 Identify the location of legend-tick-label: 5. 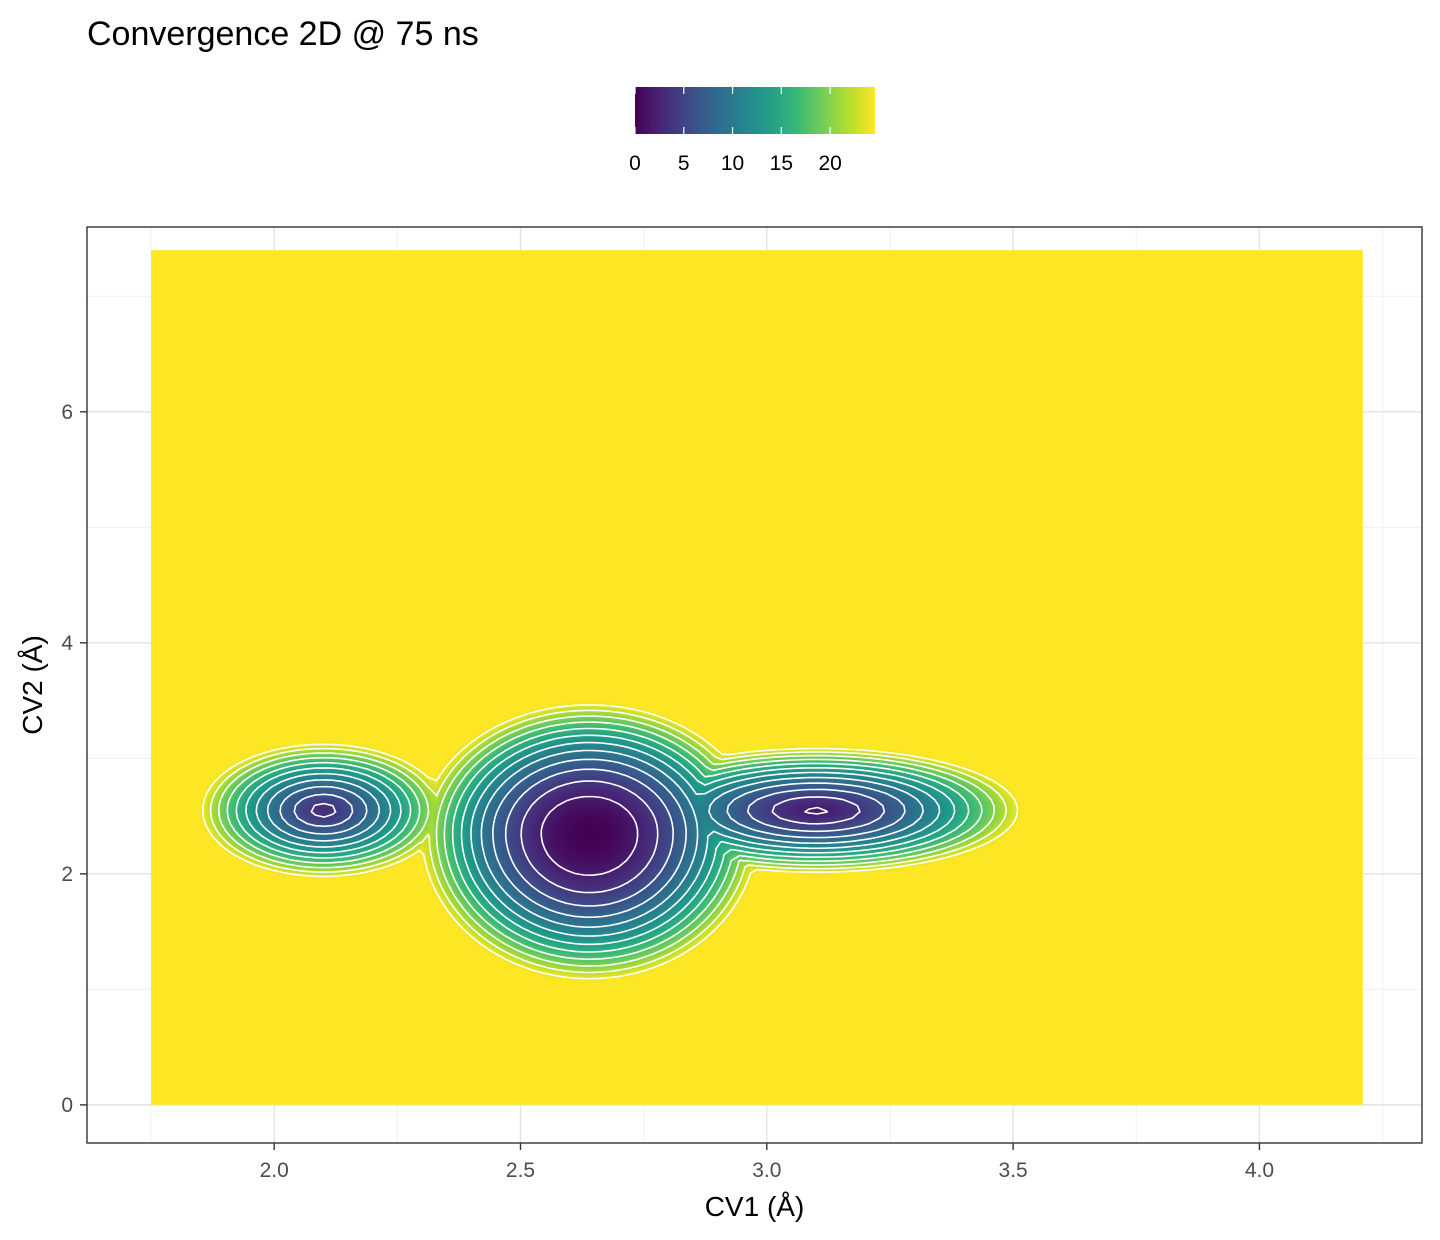
(684, 163).